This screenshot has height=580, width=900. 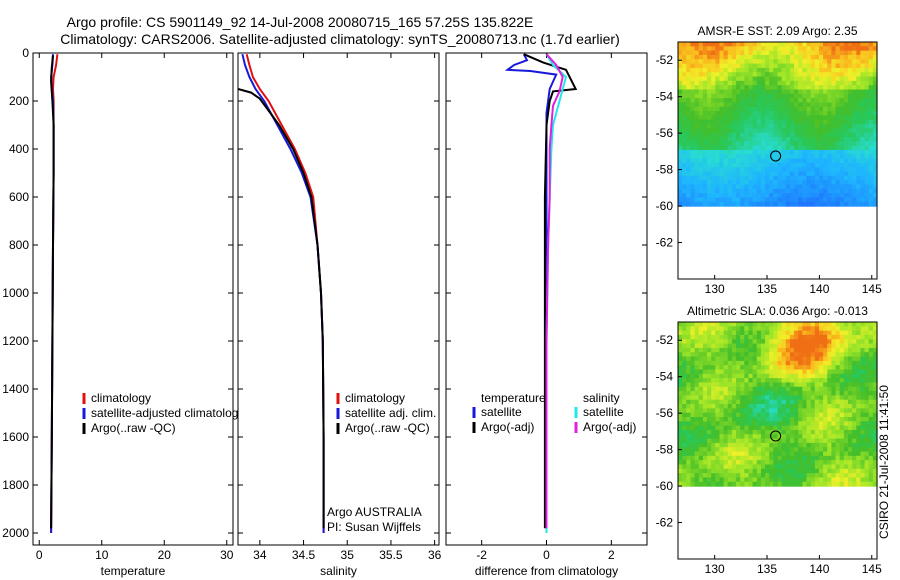 What do you see at coordinates (481, 555) in the screenshot?
I see `difference-xtick-label: -2` at bounding box center [481, 555].